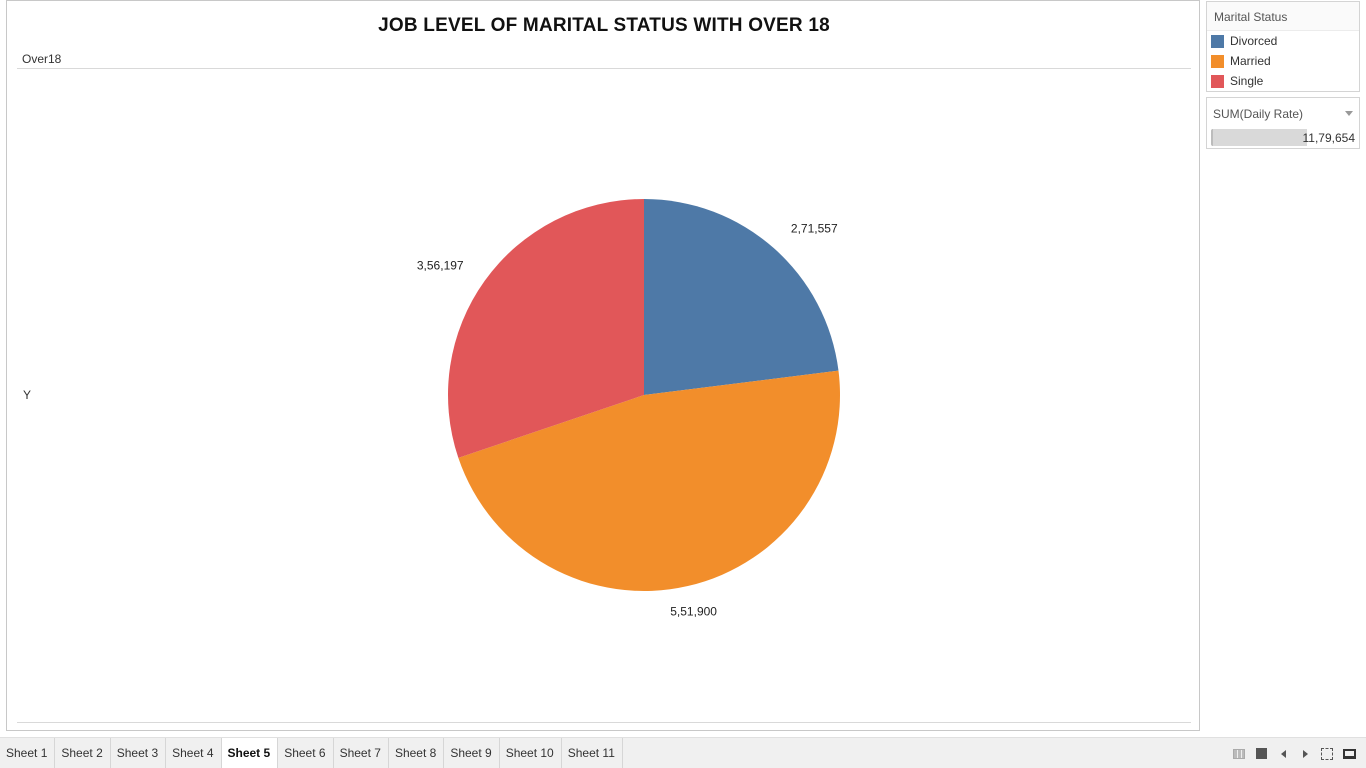 Image resolution: width=1366 pixels, height=768 pixels. I want to click on legend-item-divorced: Divorced, so click(1283, 41).